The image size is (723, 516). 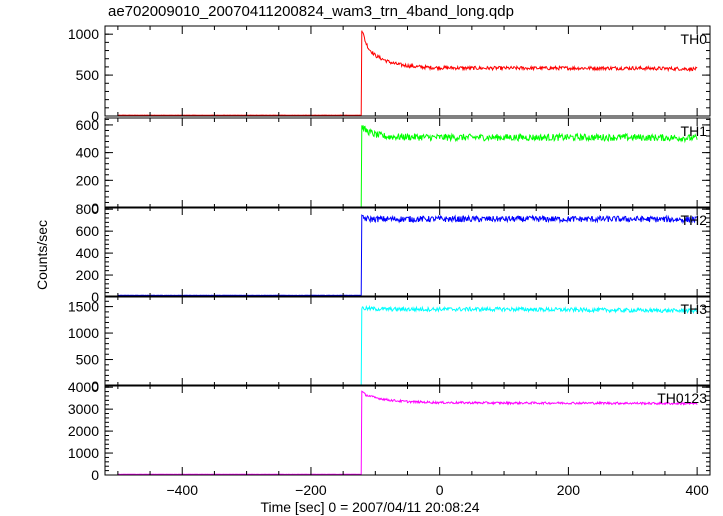 I want to click on x-tick-label: 0, so click(x=440, y=490).